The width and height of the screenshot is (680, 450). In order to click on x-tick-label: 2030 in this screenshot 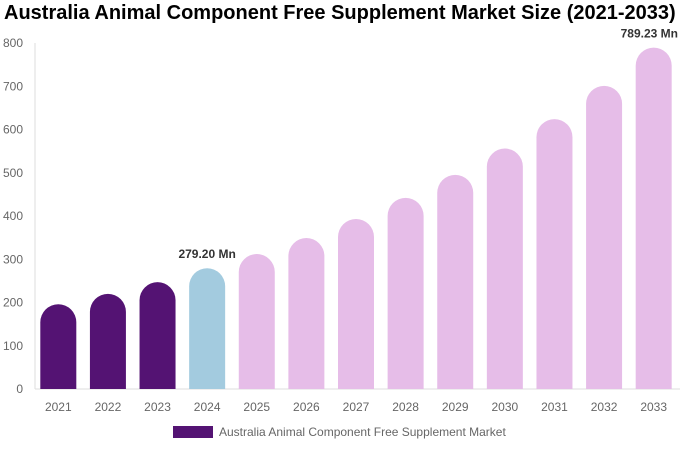, I will do `click(504, 407)`.